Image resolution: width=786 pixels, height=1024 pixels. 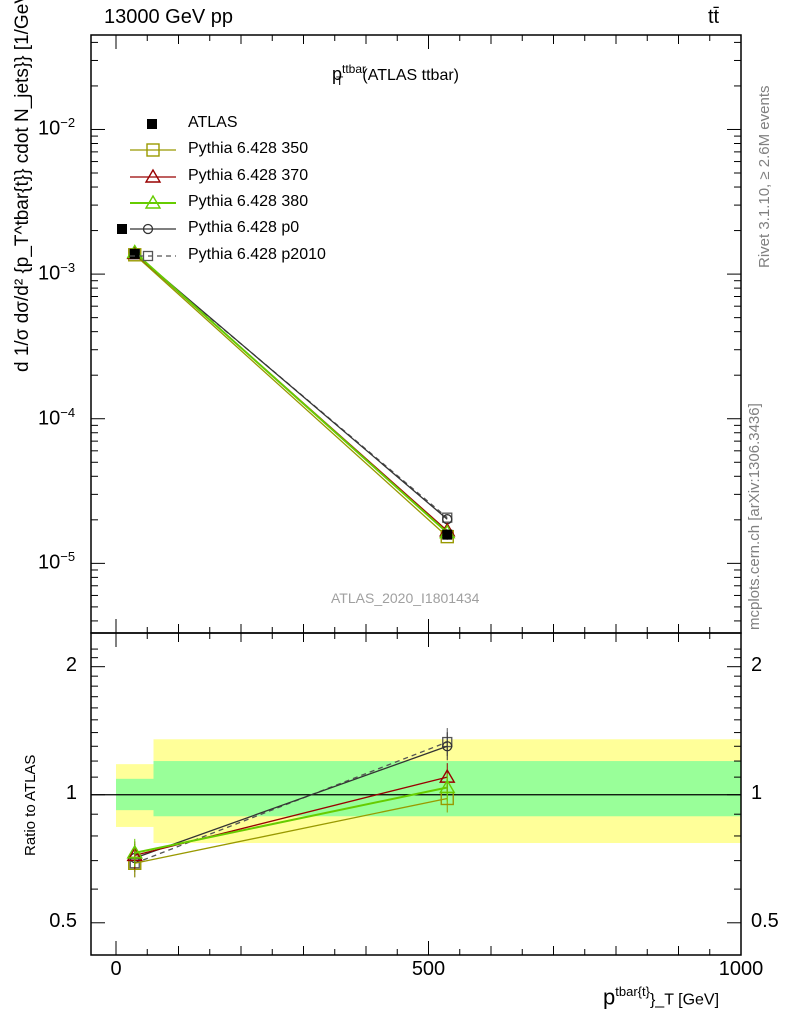 I want to click on legend-entry: Pythia 6.428 p0, so click(x=240, y=229).